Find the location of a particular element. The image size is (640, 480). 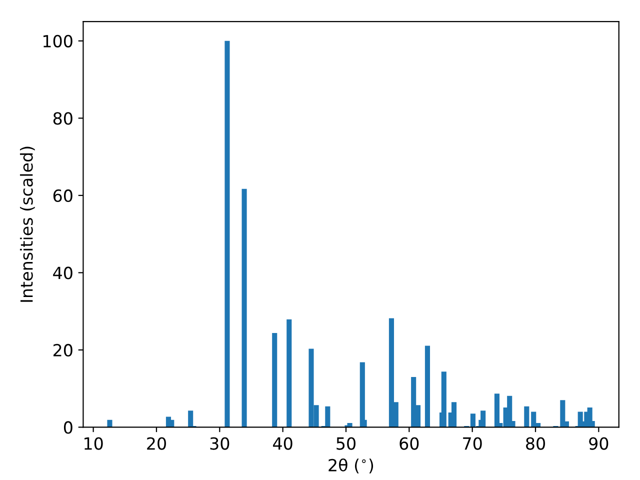

x-tick-label: 50 is located at coordinates (346, 443).